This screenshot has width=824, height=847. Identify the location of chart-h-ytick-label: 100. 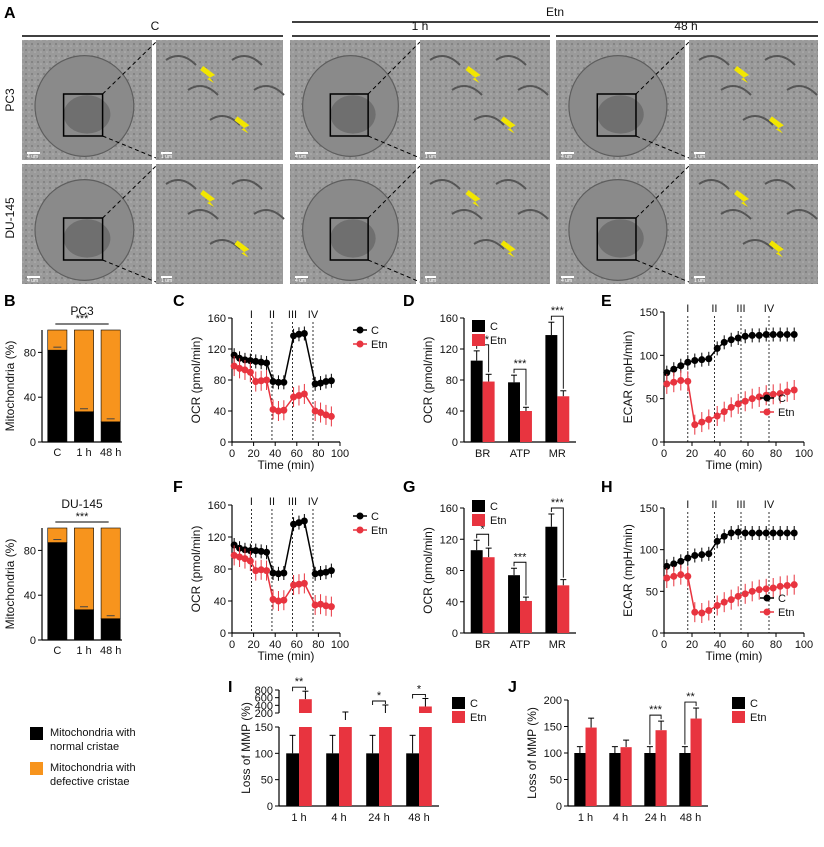
(649, 551).